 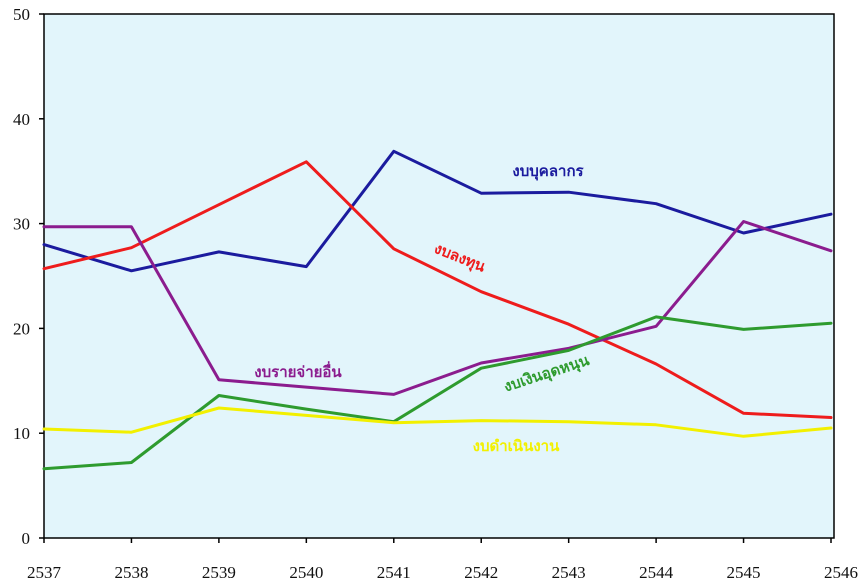 What do you see at coordinates (394, 572) in the screenshot?
I see `x-tick-label-4: 2541` at bounding box center [394, 572].